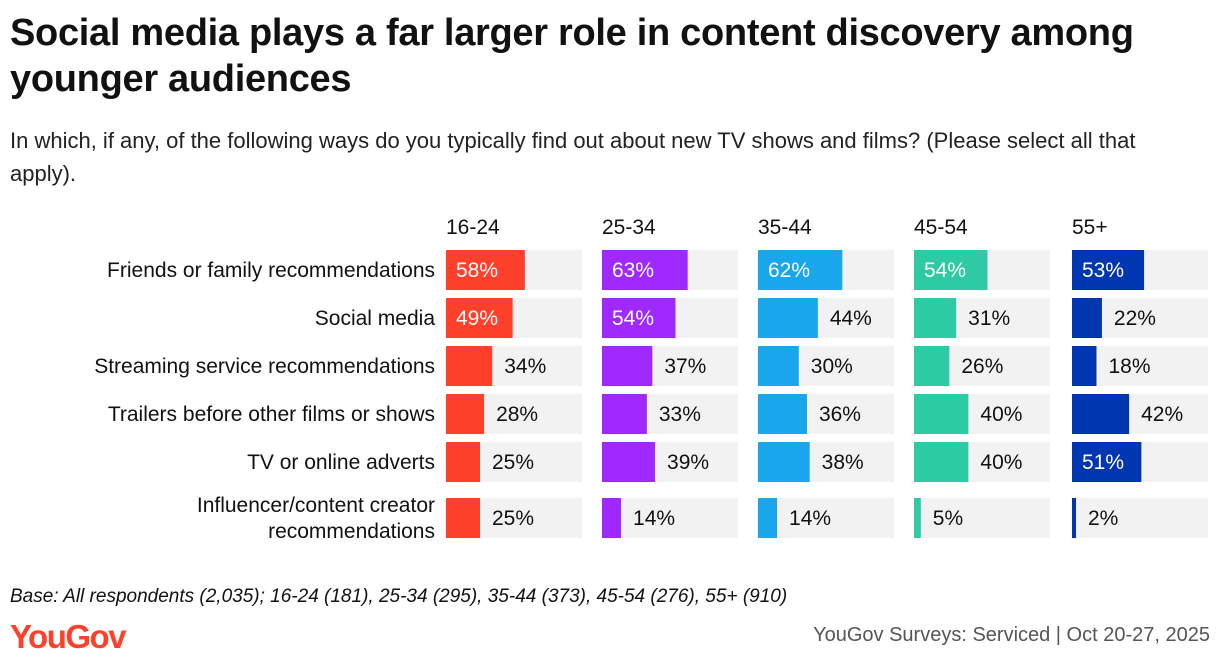  Describe the element at coordinates (316, 505) in the screenshot. I see `category-label: Influencer/content creator` at that location.